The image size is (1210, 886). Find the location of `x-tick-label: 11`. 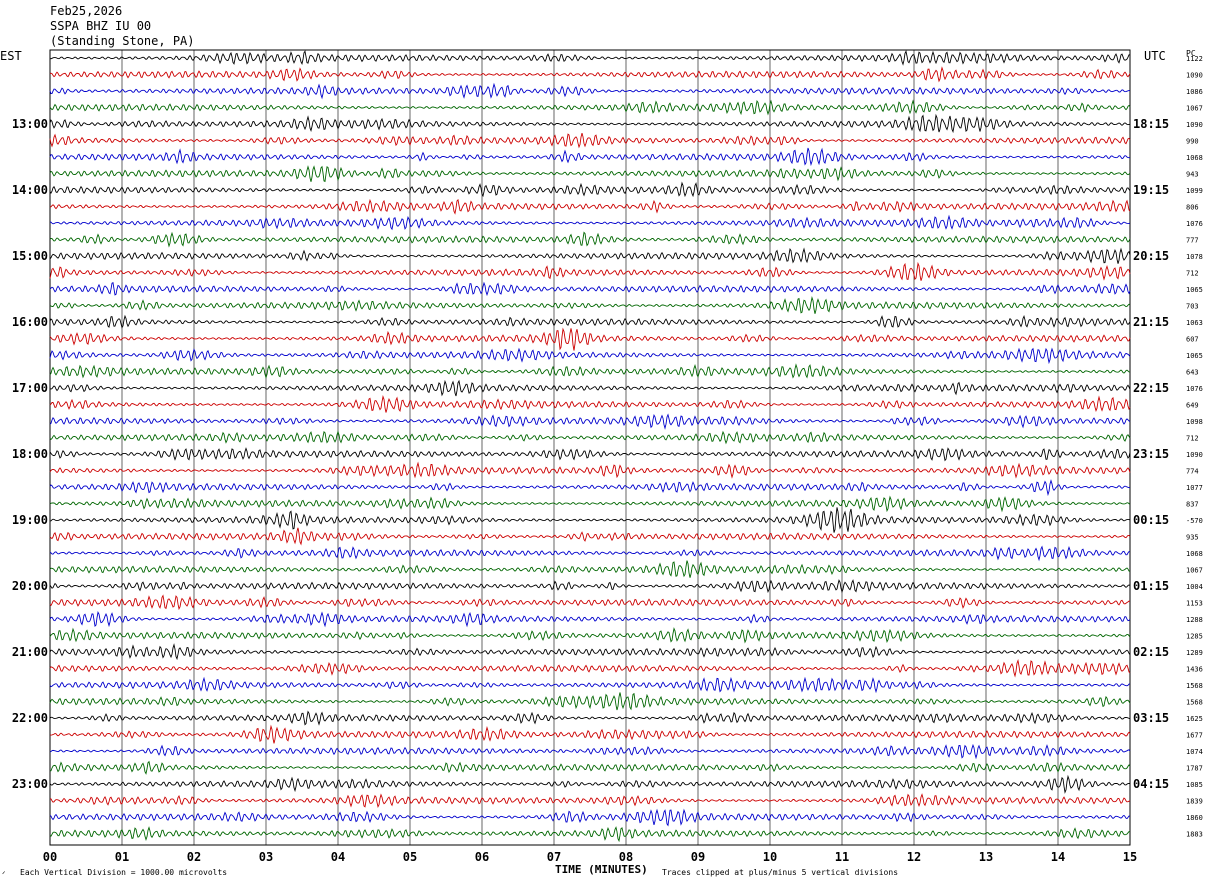

x-tick-label: 11 is located at coordinates (842, 857).